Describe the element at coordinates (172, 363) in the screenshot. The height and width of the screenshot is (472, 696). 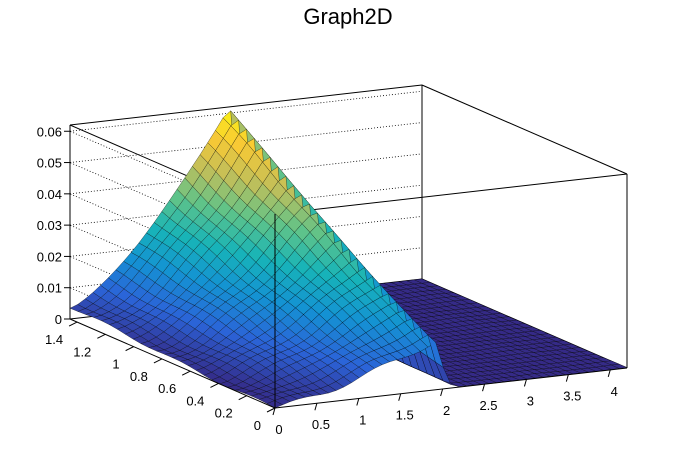
I see `y-axis-line` at that location.